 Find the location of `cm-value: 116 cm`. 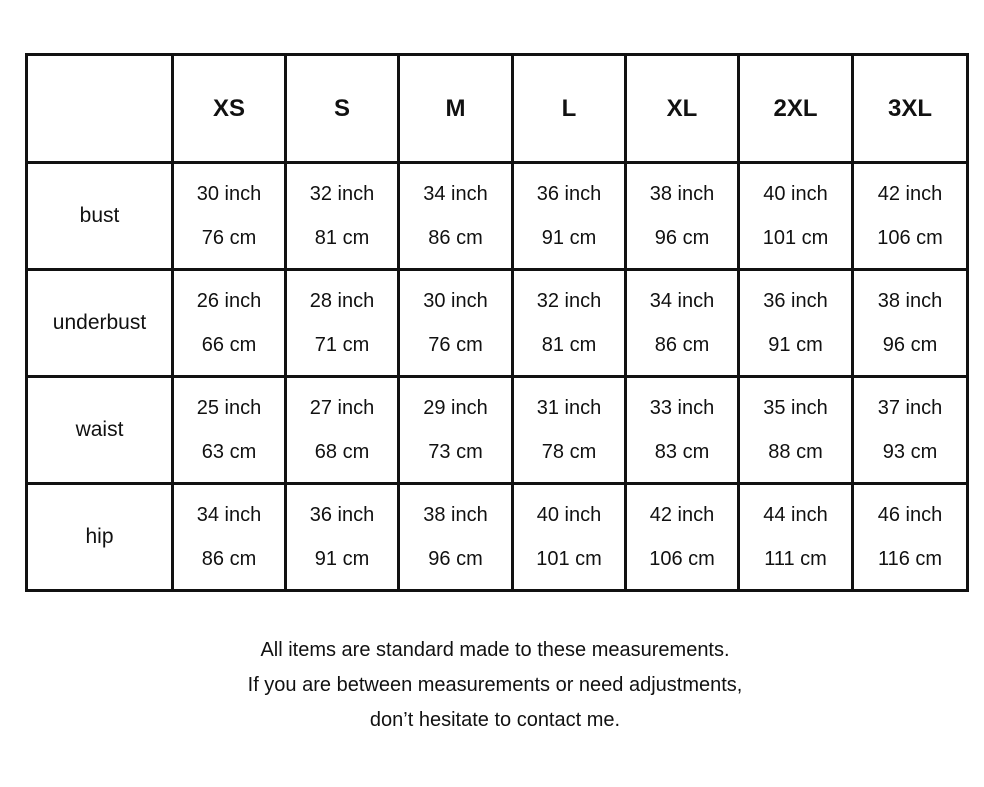

cm-value: 116 cm is located at coordinates (910, 559).